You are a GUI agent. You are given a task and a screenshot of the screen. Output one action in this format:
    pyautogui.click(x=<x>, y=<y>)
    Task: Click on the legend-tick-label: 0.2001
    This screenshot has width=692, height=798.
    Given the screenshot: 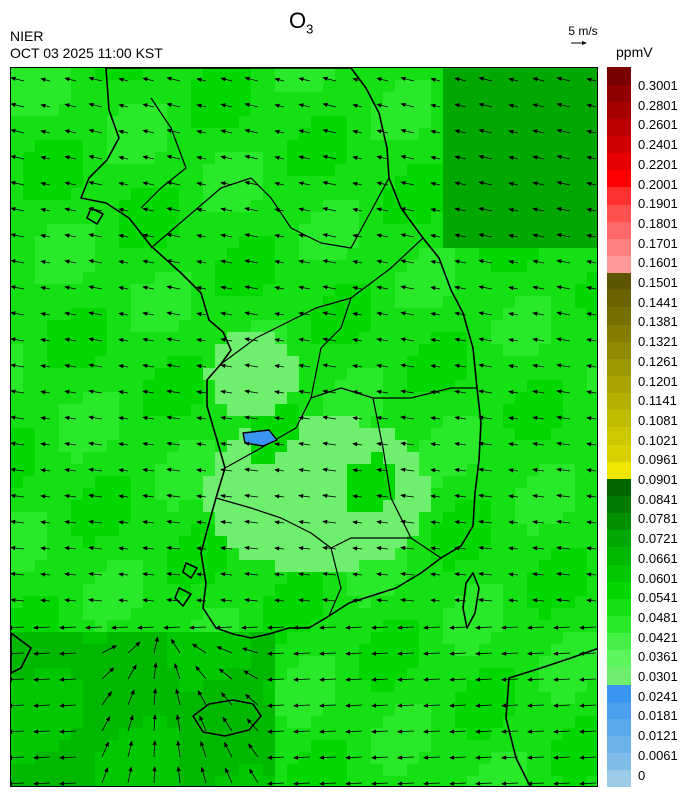 What is the action you would take?
    pyautogui.click(x=658, y=184)
    